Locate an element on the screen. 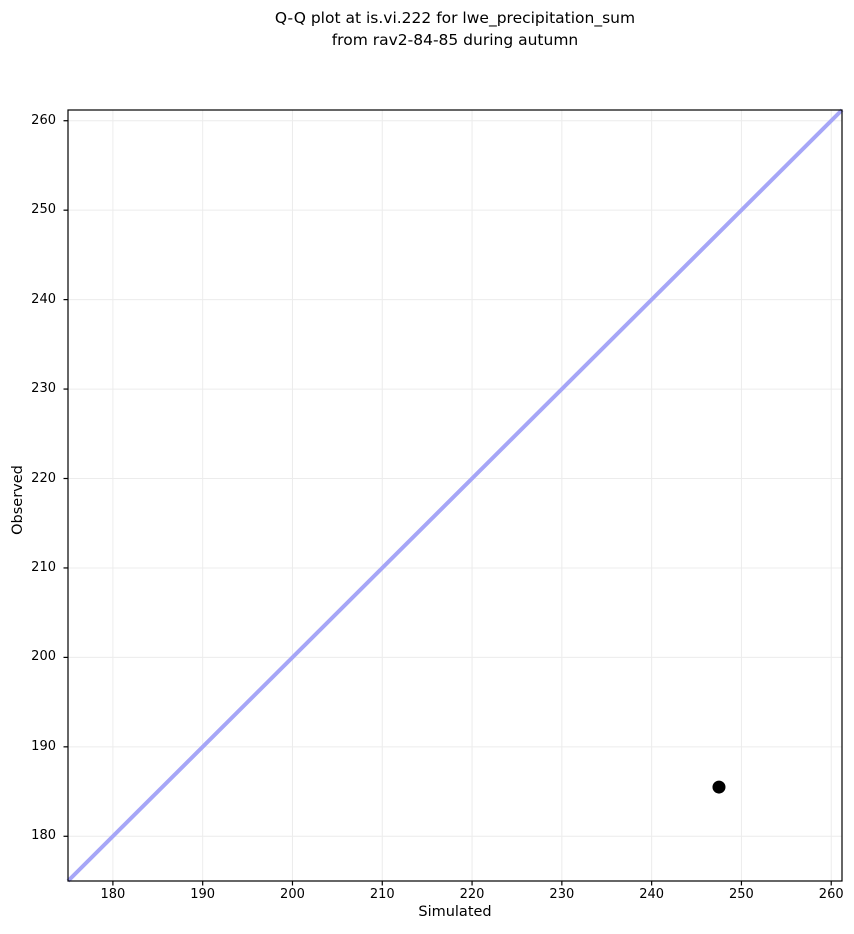  x-tick-label: 240 is located at coordinates (652, 894).